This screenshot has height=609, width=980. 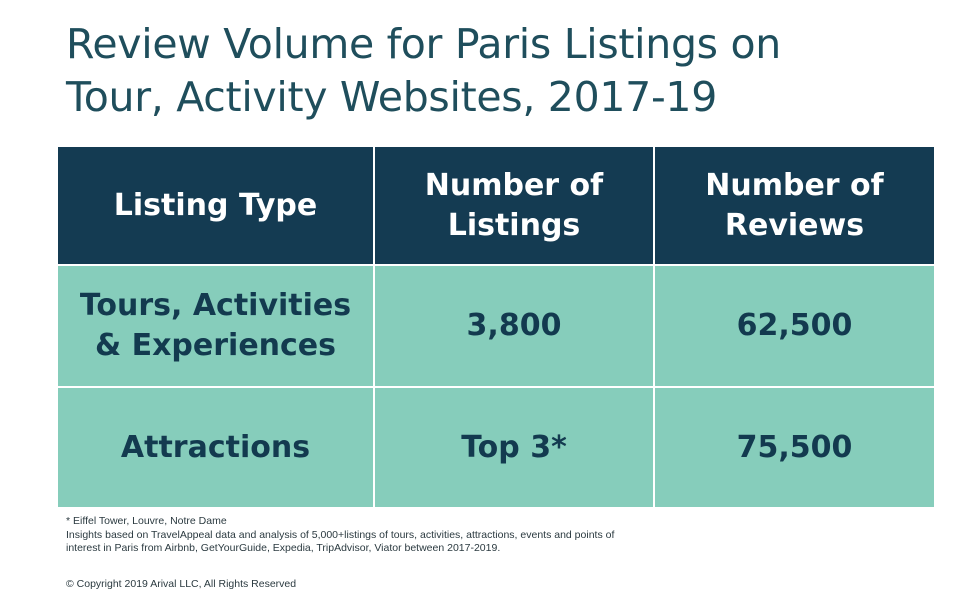 I want to click on header-number-of-listings: Number of Listings, so click(x=514, y=206).